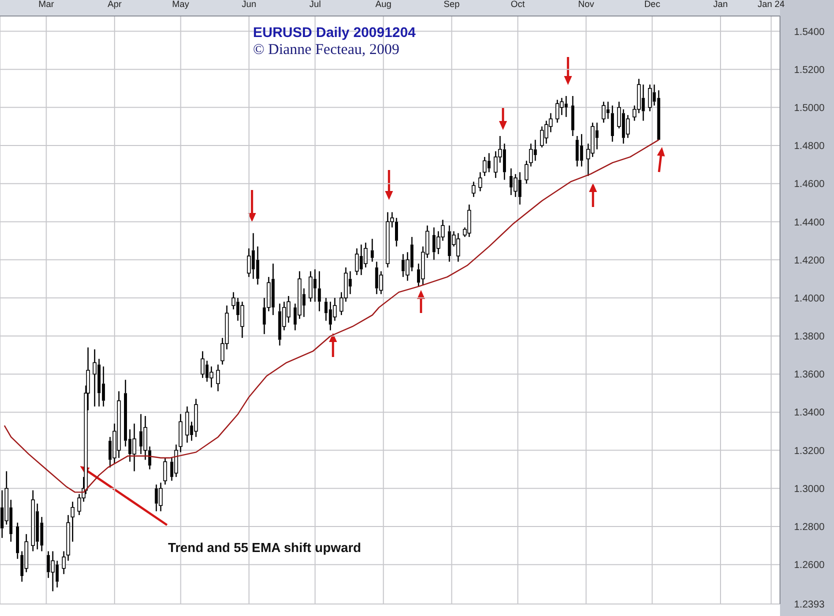  What do you see at coordinates (810, 70) in the screenshot?
I see `y-tick-label: 1.5200` at bounding box center [810, 70].